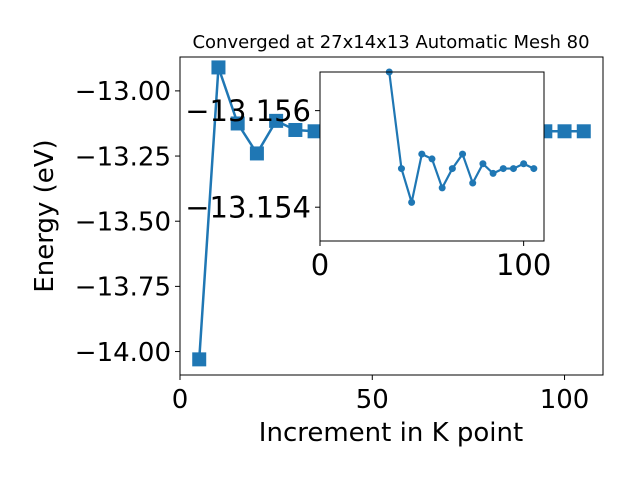 The width and height of the screenshot is (640, 480). I want to click on main-y-tick-label: −13.50, so click(123, 223).